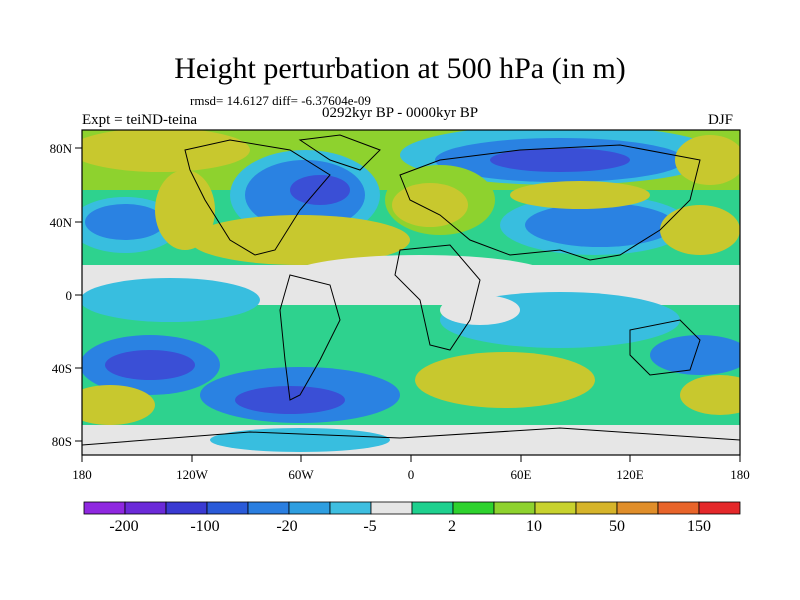  What do you see at coordinates (400, 113) in the screenshot?
I see `period-label: 0292kyr BP - 0000kyr BP` at bounding box center [400, 113].